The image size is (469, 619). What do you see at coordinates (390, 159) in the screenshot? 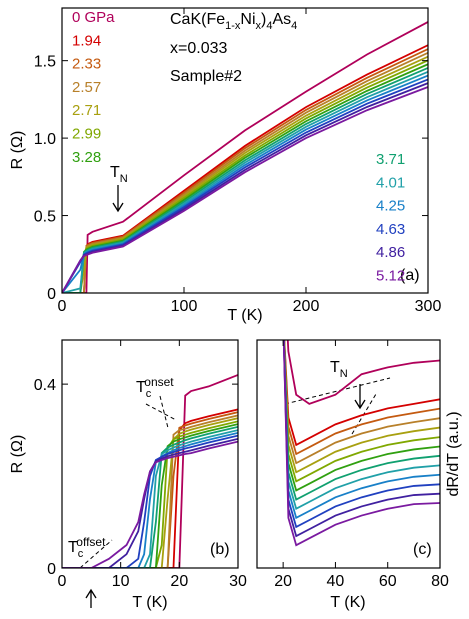
I see `legend-entry: 3.71` at bounding box center [390, 159].